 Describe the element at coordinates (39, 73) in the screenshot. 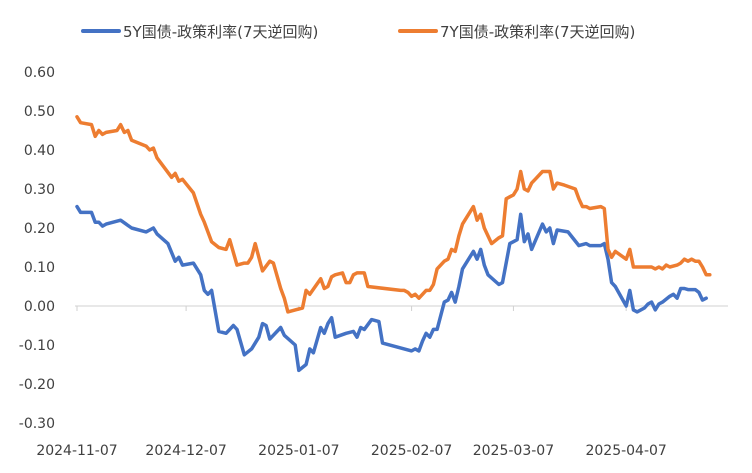

I see `y-tick-label: 0.60` at that location.